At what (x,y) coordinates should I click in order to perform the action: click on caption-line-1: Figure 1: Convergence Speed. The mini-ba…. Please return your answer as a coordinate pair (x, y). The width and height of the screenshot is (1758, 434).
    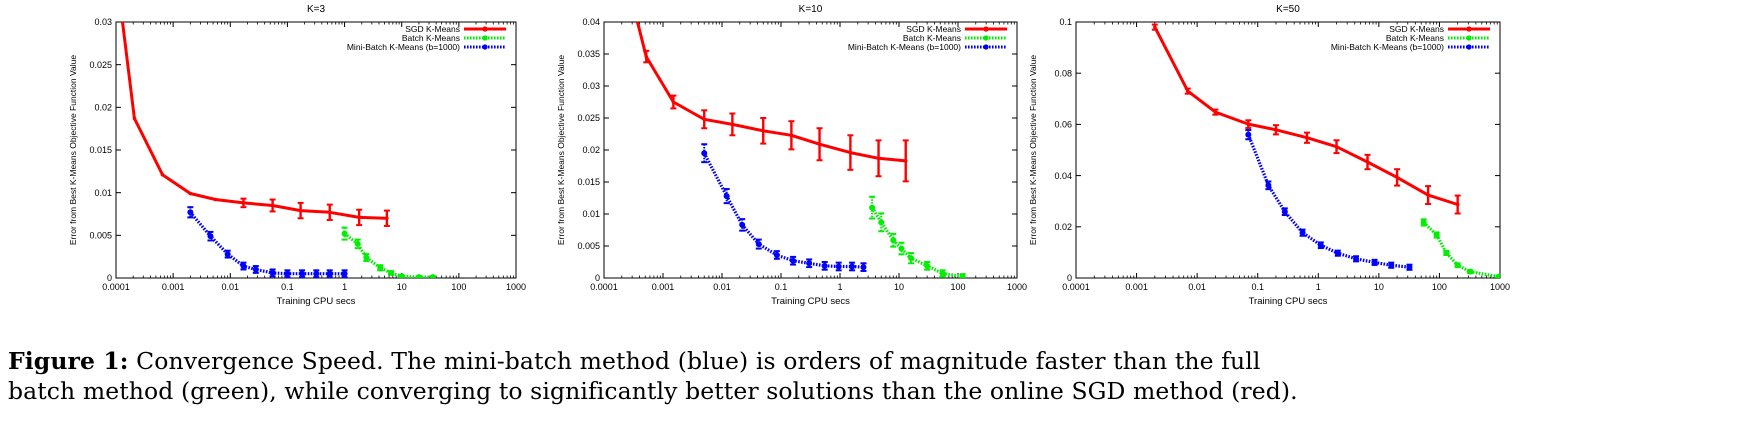
    Looking at the image, I should click on (879, 361).